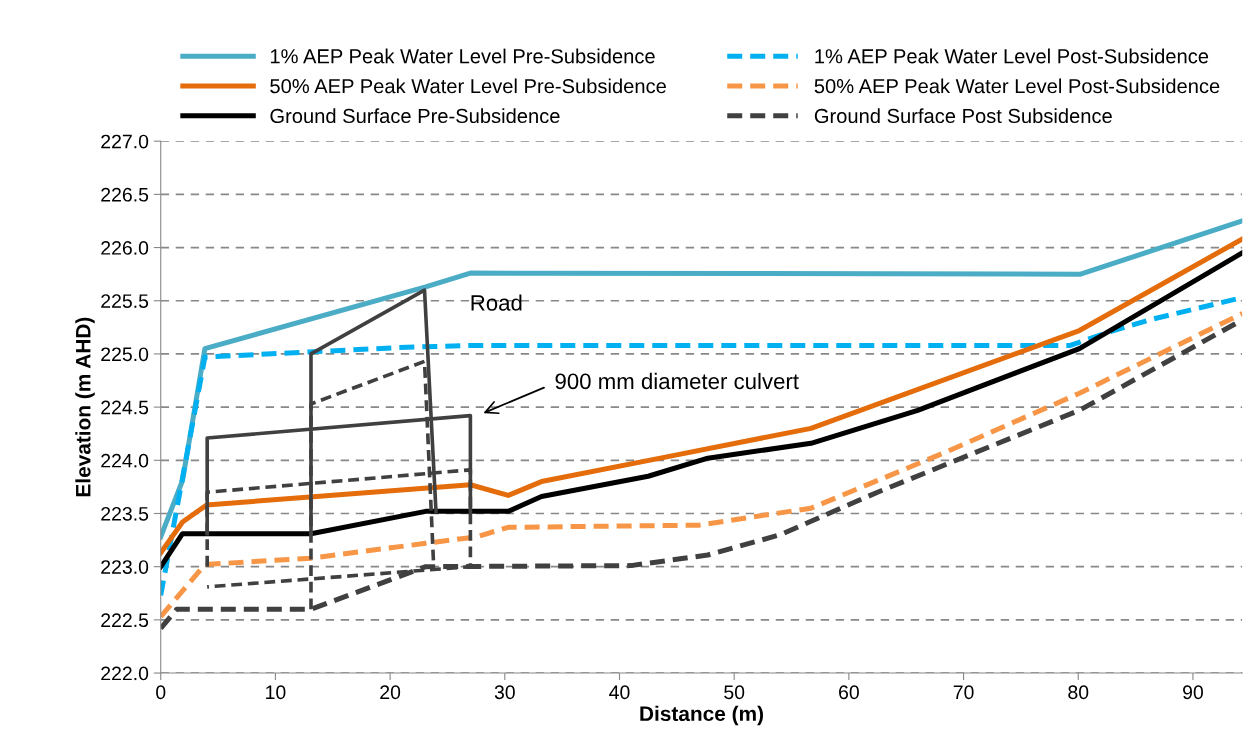 The width and height of the screenshot is (1246, 747). What do you see at coordinates (125, 673) in the screenshot?
I see `y-tick-label: 222.0` at bounding box center [125, 673].